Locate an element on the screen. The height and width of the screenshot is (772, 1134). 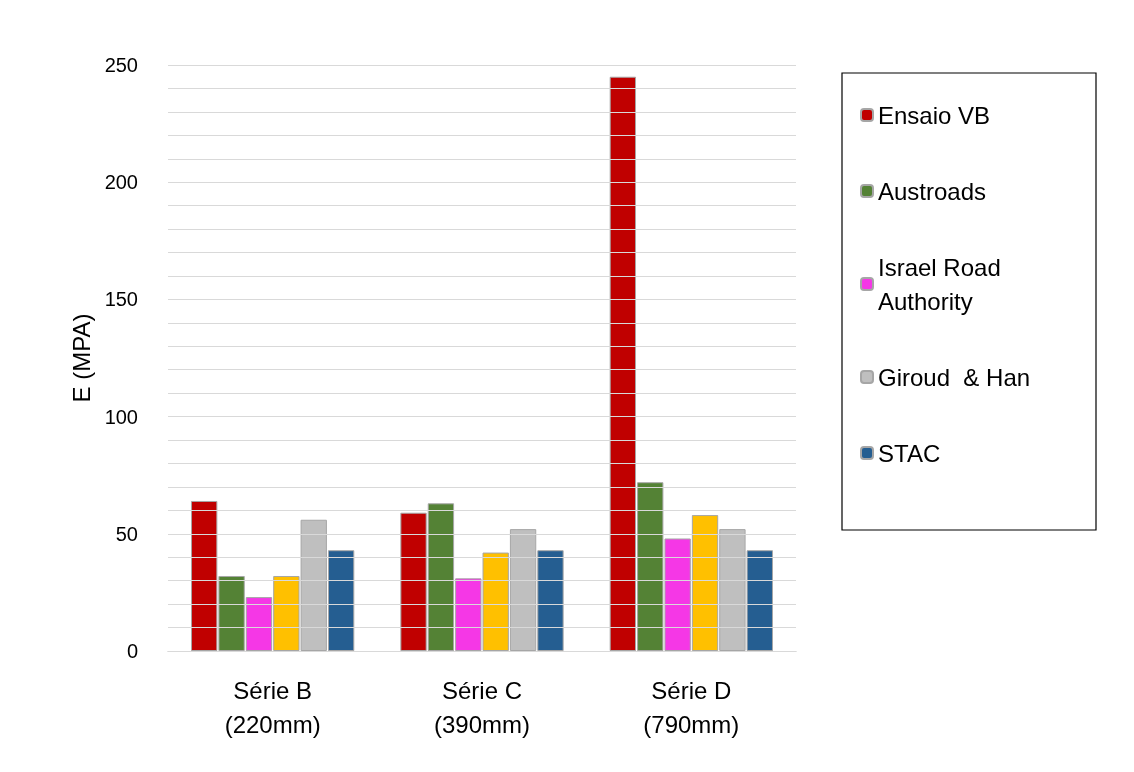
legend-label: Ensaio VB is located at coordinates (934, 115).